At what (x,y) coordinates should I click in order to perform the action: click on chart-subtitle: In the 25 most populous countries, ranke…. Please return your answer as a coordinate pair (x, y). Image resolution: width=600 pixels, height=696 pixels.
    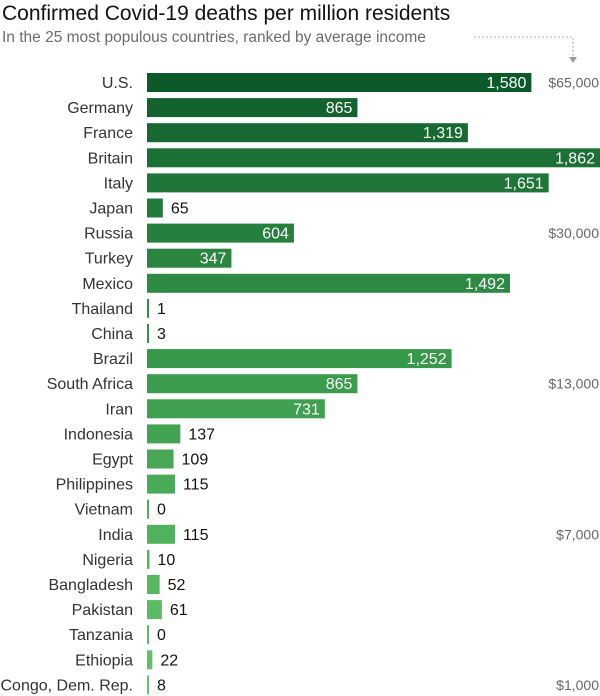
    Looking at the image, I should click on (214, 37).